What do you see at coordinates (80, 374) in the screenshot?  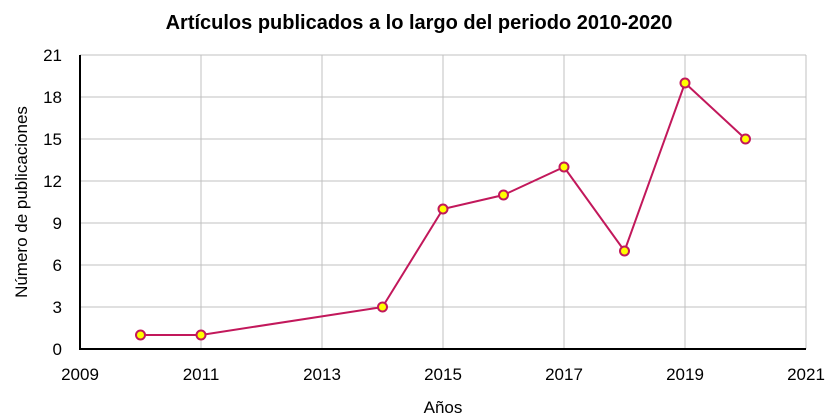 I see `x-tick-label: 2009` at bounding box center [80, 374].